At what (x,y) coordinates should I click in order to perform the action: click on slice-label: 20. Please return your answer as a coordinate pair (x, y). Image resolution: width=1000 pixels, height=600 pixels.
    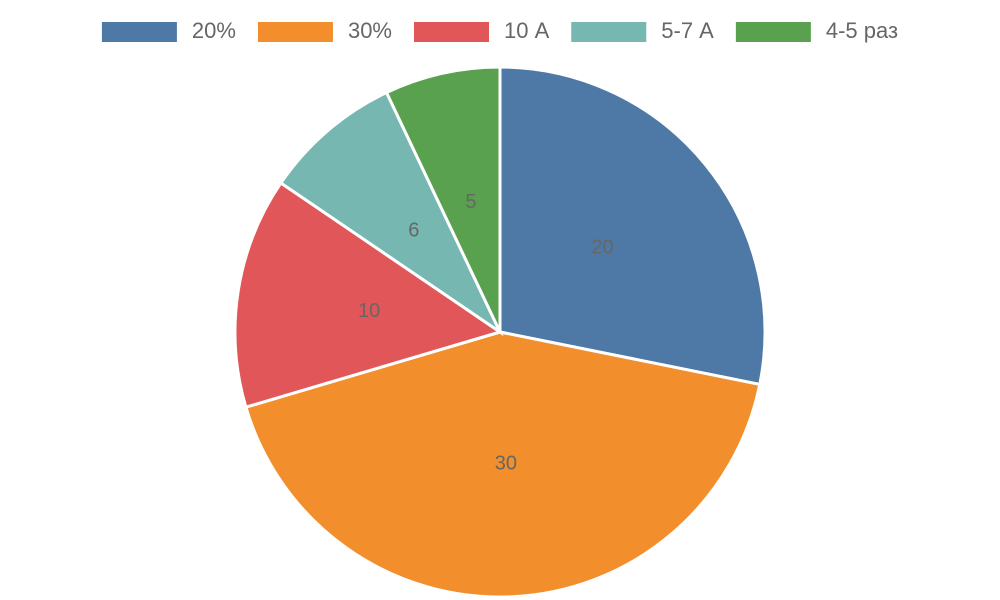
    Looking at the image, I should click on (602, 247).